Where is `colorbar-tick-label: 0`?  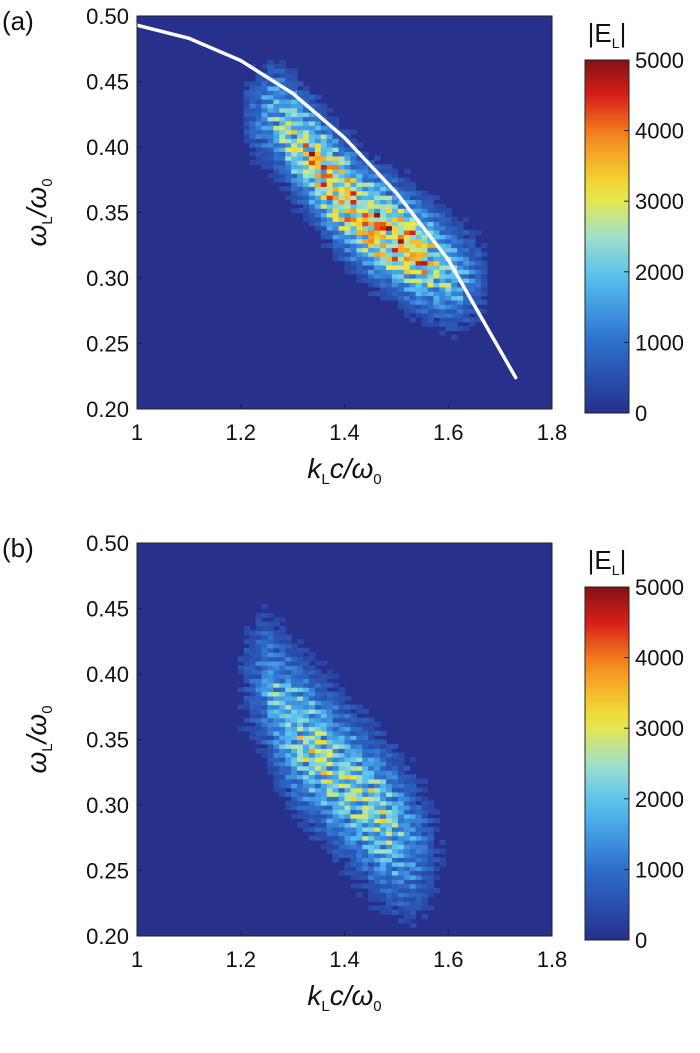 colorbar-tick-label: 0 is located at coordinates (641, 413).